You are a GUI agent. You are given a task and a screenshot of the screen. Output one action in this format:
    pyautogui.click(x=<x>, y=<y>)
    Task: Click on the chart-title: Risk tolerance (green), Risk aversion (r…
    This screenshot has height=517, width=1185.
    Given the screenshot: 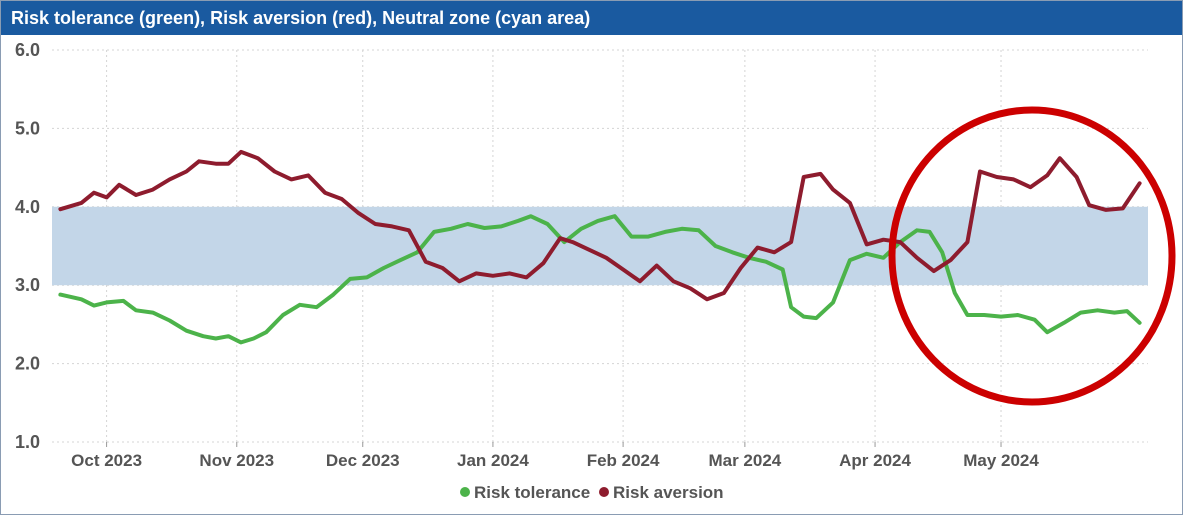 What is the action you would take?
    pyautogui.click(x=591, y=18)
    